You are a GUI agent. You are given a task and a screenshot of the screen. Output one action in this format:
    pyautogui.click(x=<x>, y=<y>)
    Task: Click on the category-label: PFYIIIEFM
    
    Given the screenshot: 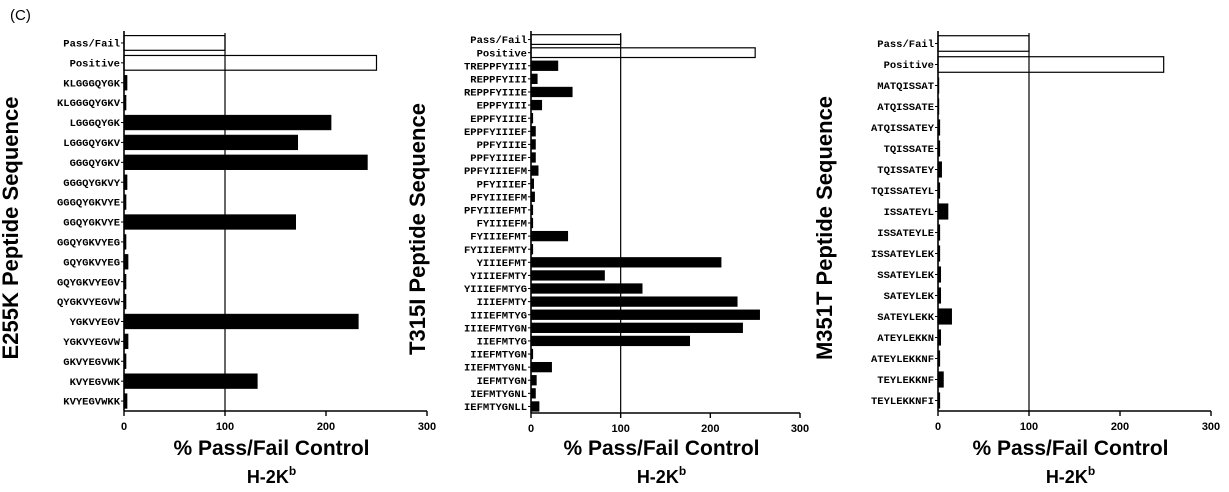 What is the action you would take?
    pyautogui.click(x=498, y=198)
    